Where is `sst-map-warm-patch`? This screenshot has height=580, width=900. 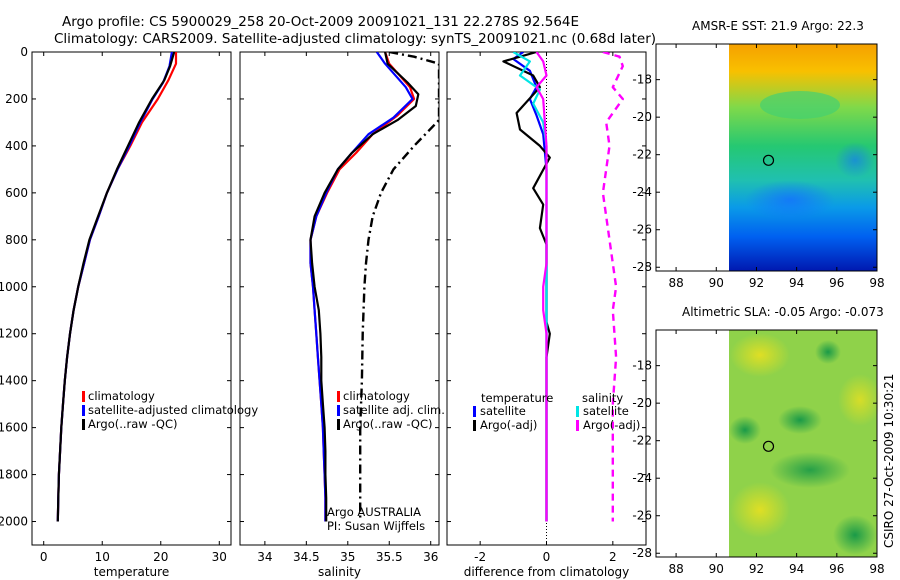 sst-map-warm-patch is located at coordinates (800, 105).